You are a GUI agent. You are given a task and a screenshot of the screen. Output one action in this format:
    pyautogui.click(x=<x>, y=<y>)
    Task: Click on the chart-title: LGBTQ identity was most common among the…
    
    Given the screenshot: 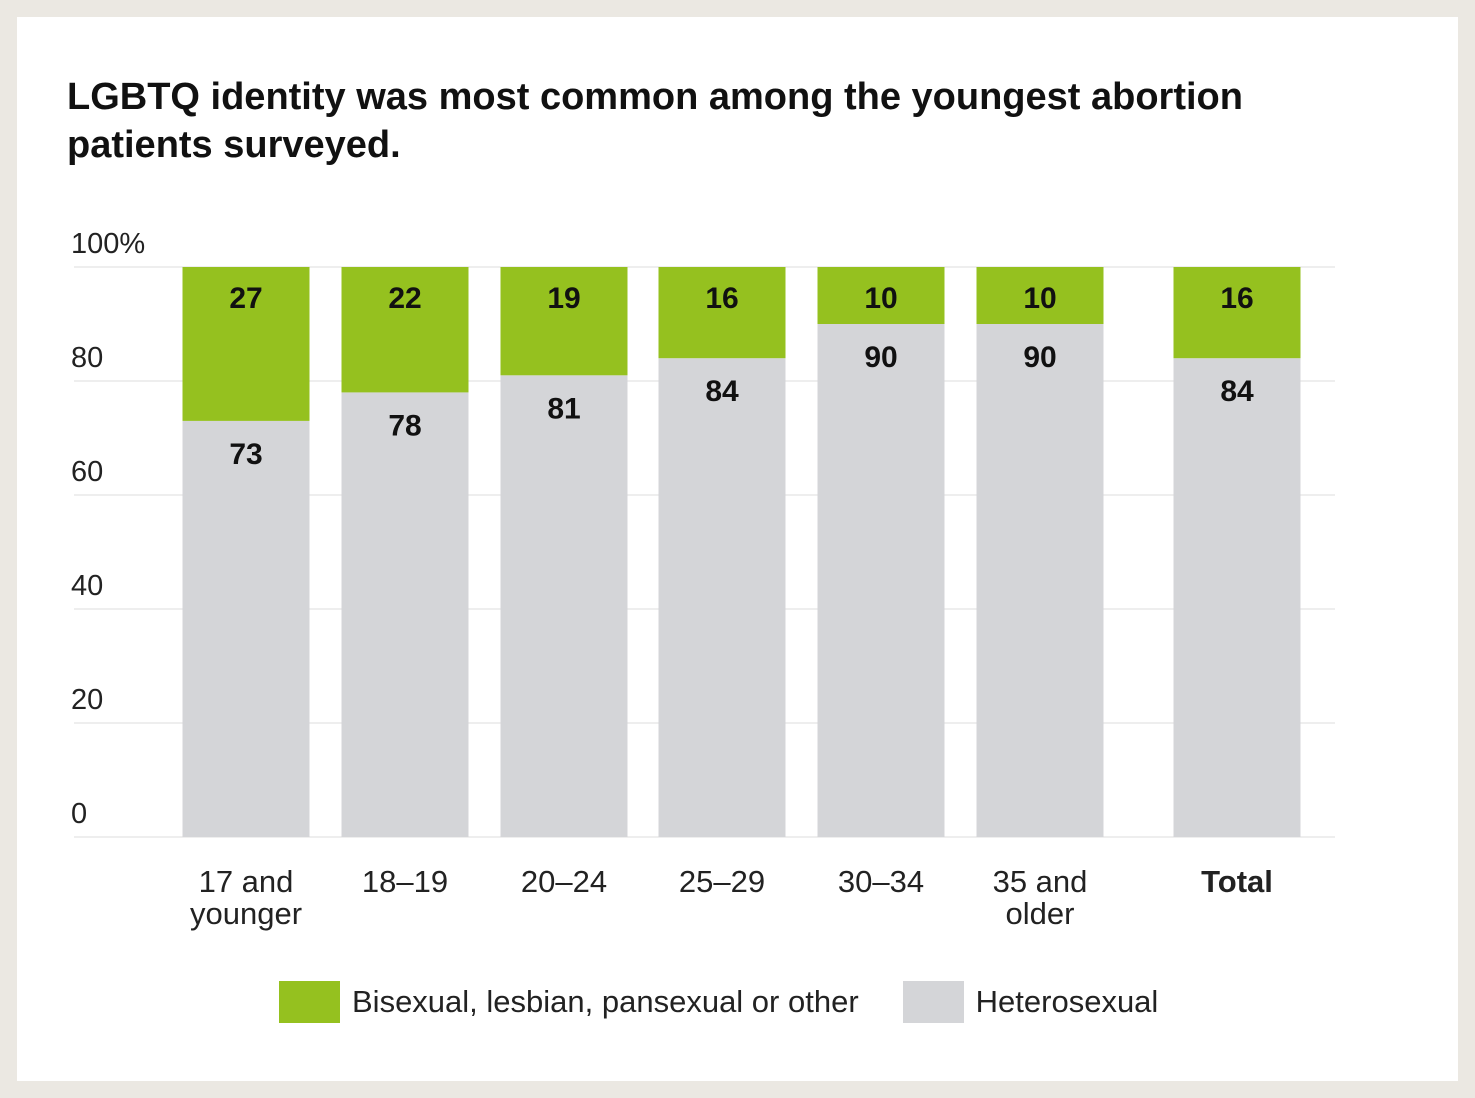 What is the action you would take?
    pyautogui.click(x=655, y=121)
    